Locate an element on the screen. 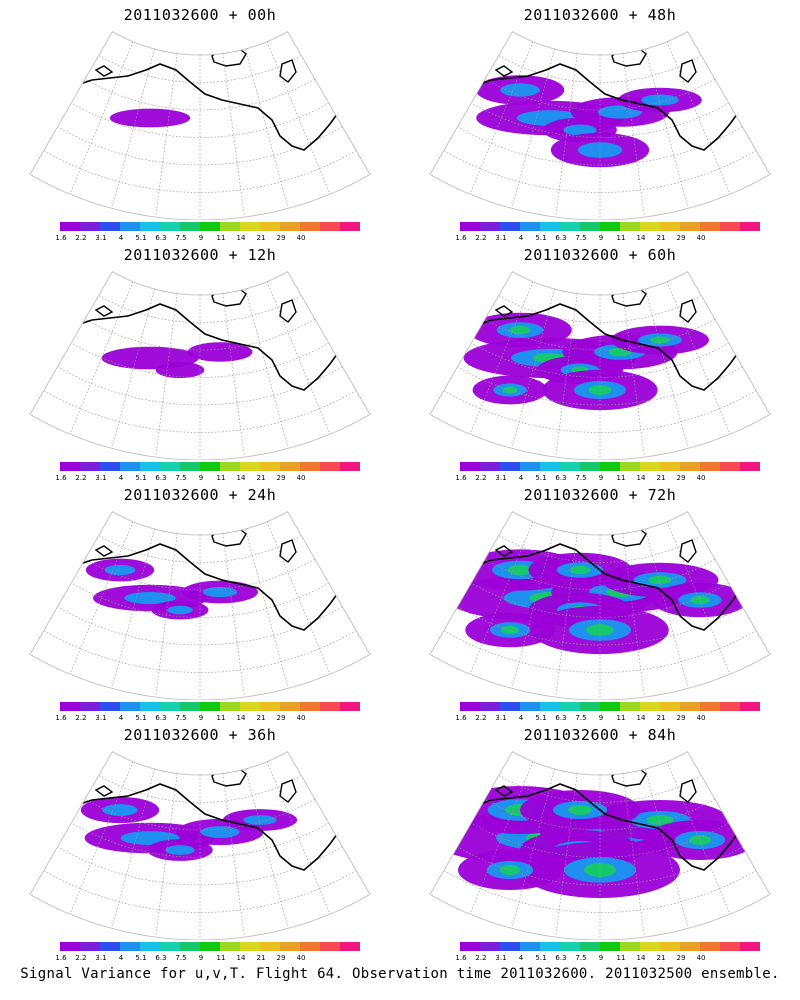  panel-title: 2011032600 + 12h is located at coordinates (200, 255).